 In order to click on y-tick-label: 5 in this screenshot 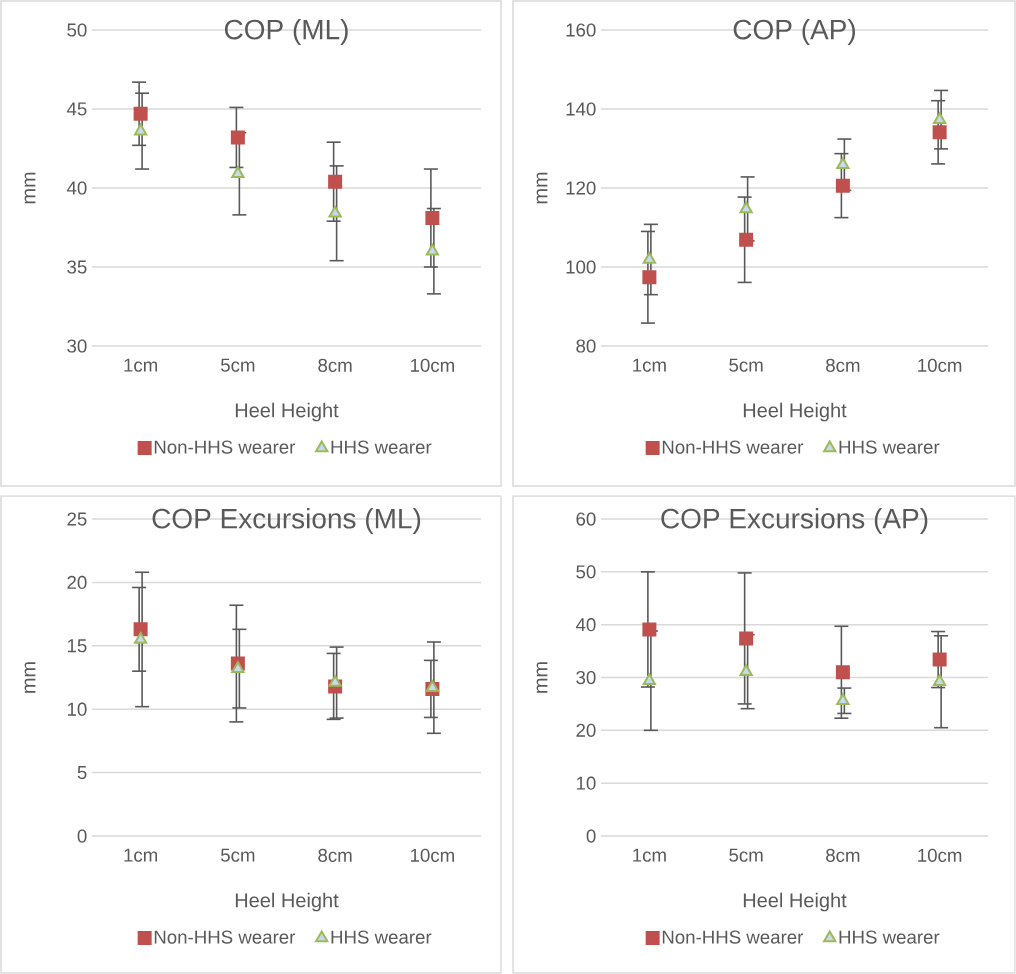, I will do `click(82, 773)`.